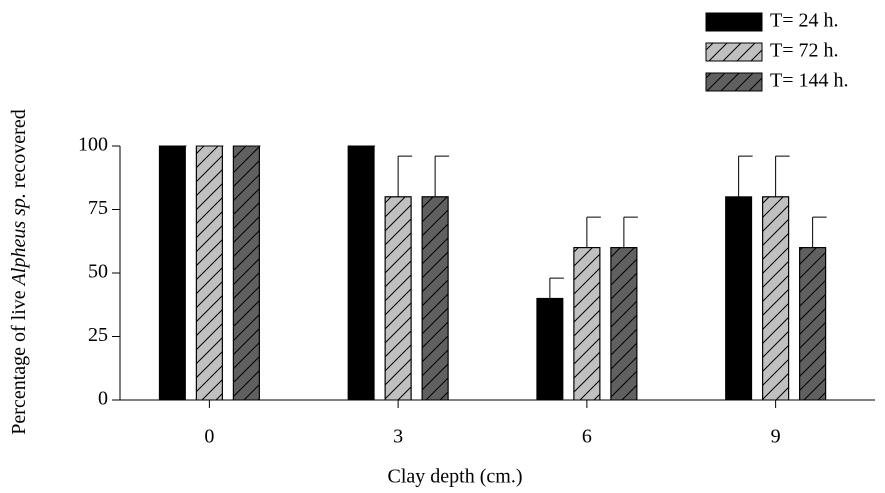  I want to click on y-tick-label: 100, so click(93, 145).